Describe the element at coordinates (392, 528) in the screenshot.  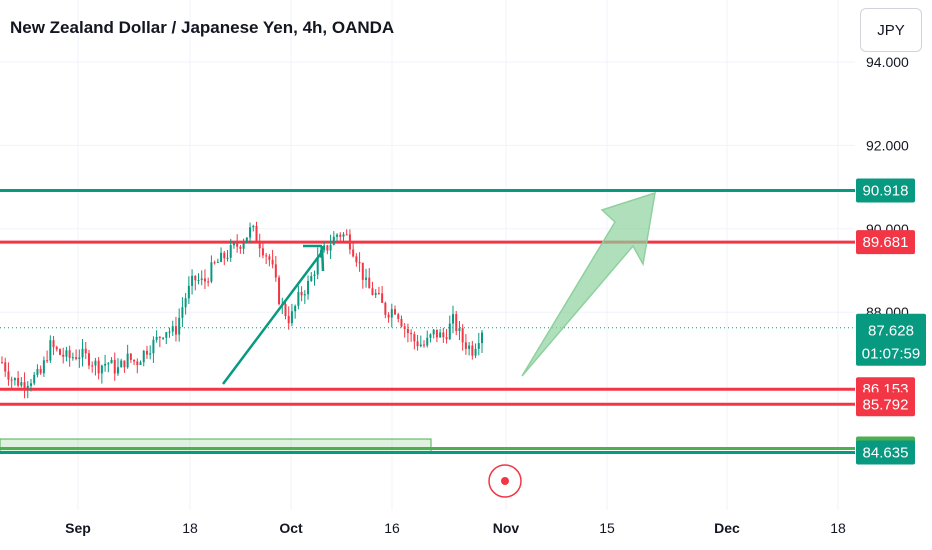
I see `time-tick-label: 16` at that location.